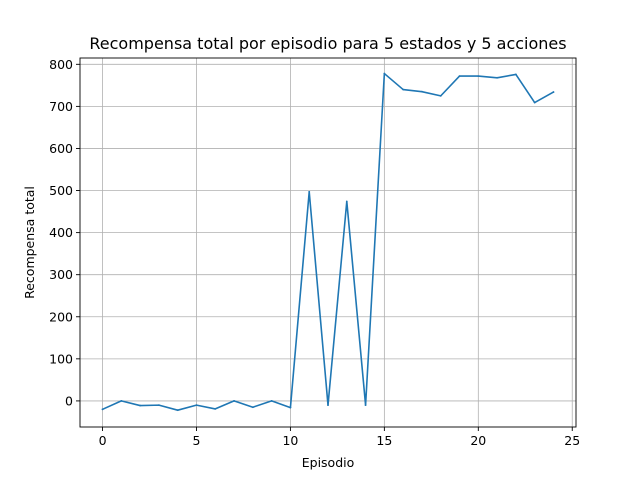 The width and height of the screenshot is (640, 480). I want to click on y-tick-label: 100, so click(61, 358).